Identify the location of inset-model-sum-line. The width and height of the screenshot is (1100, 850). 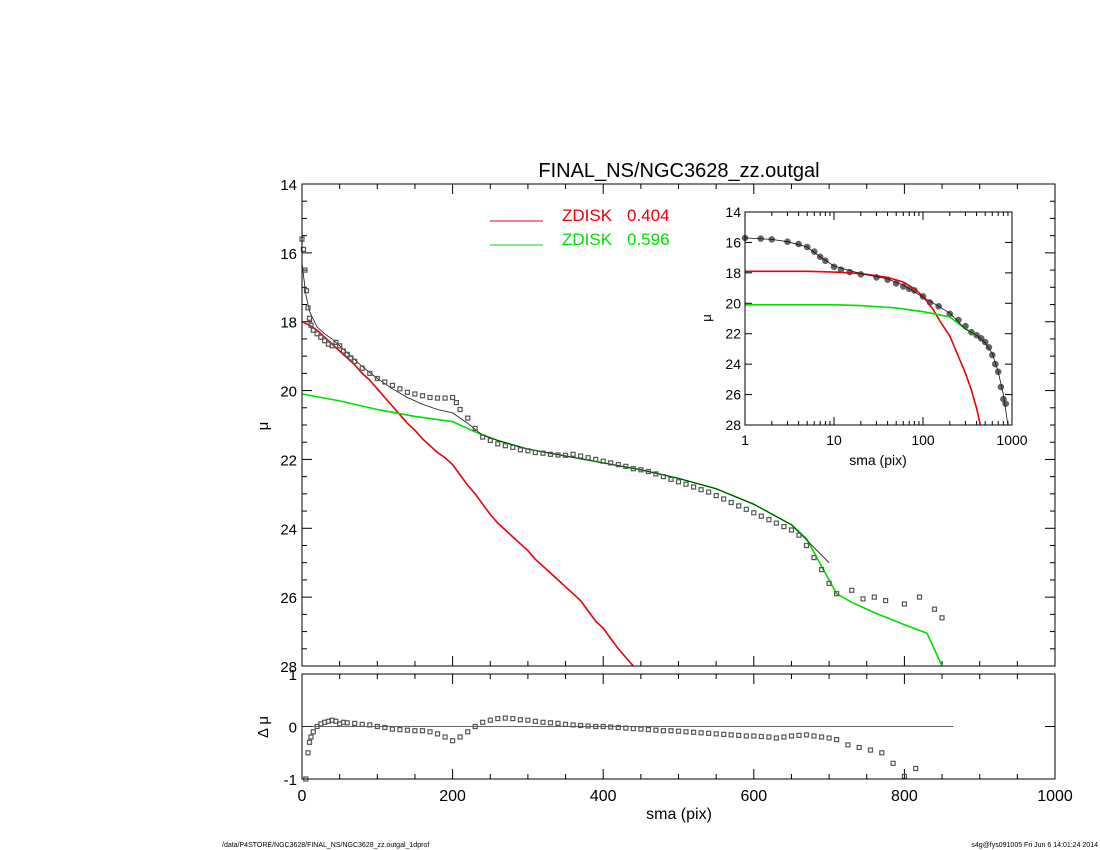
(876, 331).